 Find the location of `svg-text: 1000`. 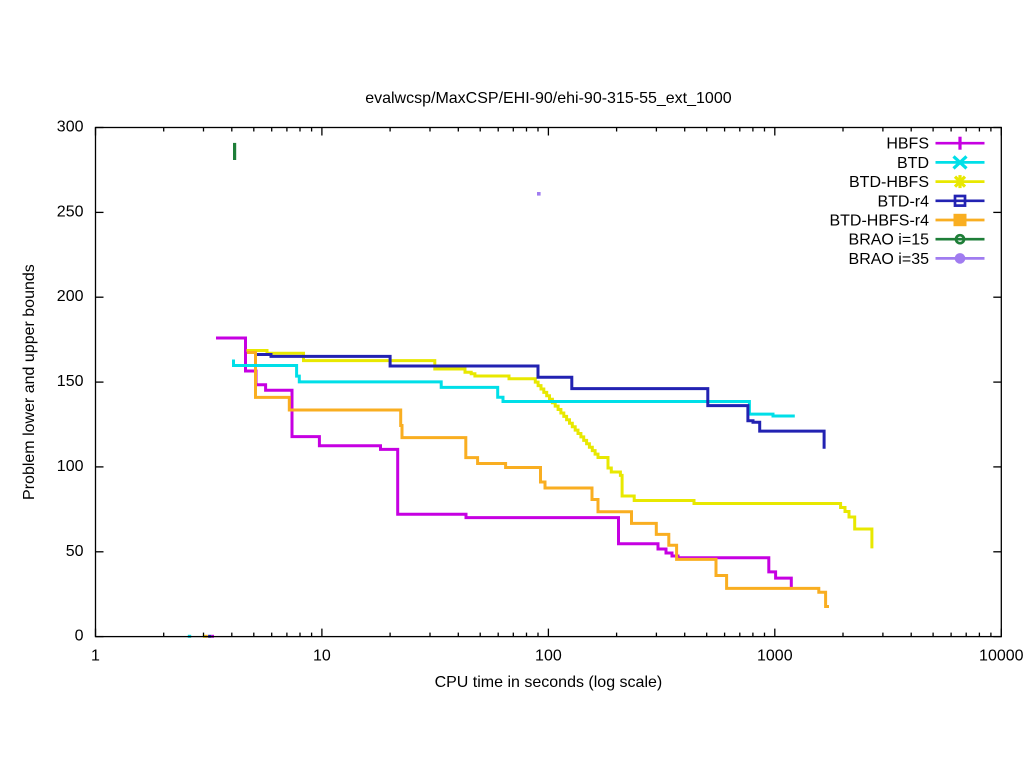

svg-text: 1000 is located at coordinates (775, 656).